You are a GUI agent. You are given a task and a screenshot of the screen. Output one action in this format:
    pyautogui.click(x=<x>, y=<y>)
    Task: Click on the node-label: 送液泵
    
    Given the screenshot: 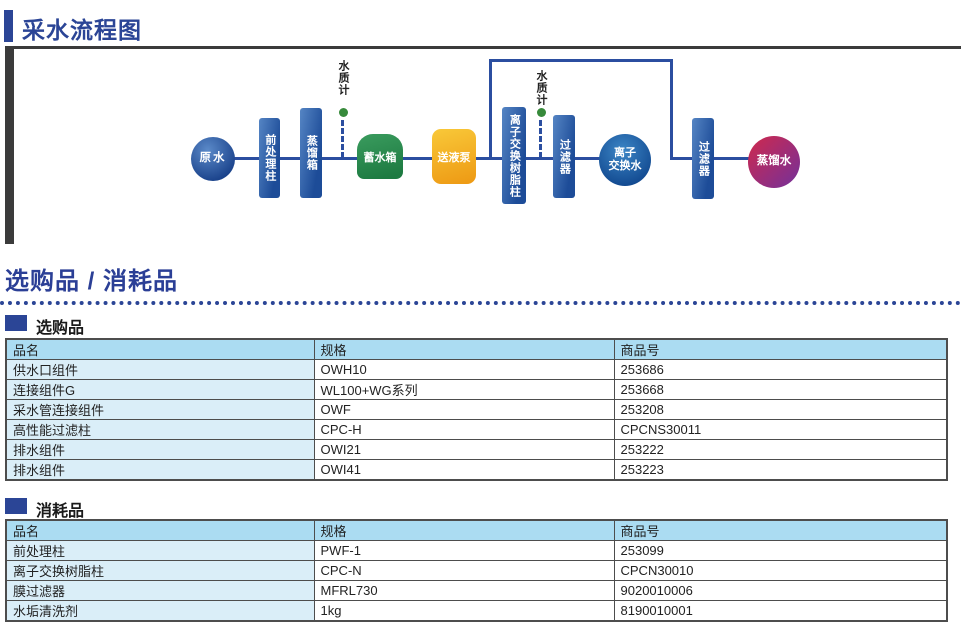 What is the action you would take?
    pyautogui.click(x=454, y=157)
    